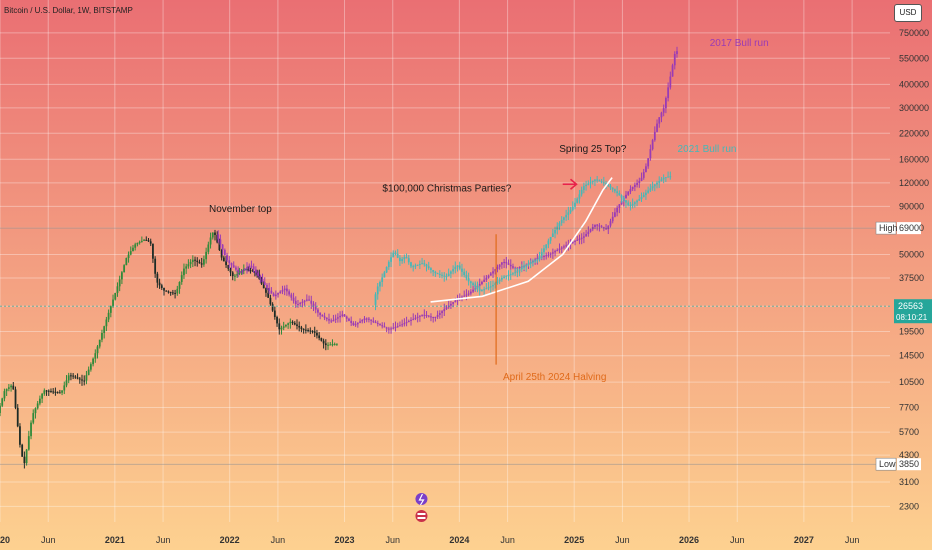  Describe the element at coordinates (739, 43) in the screenshot. I see `annotation-bull2017: 2017 Bull run` at that location.